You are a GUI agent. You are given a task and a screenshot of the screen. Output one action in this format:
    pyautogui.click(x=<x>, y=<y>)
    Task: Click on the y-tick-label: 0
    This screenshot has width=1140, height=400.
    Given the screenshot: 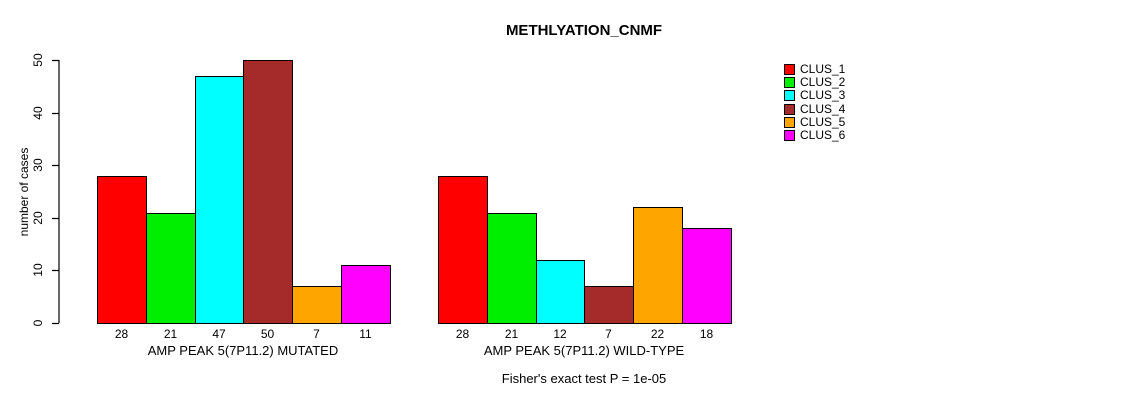 What is the action you would take?
    pyautogui.click(x=38, y=322)
    